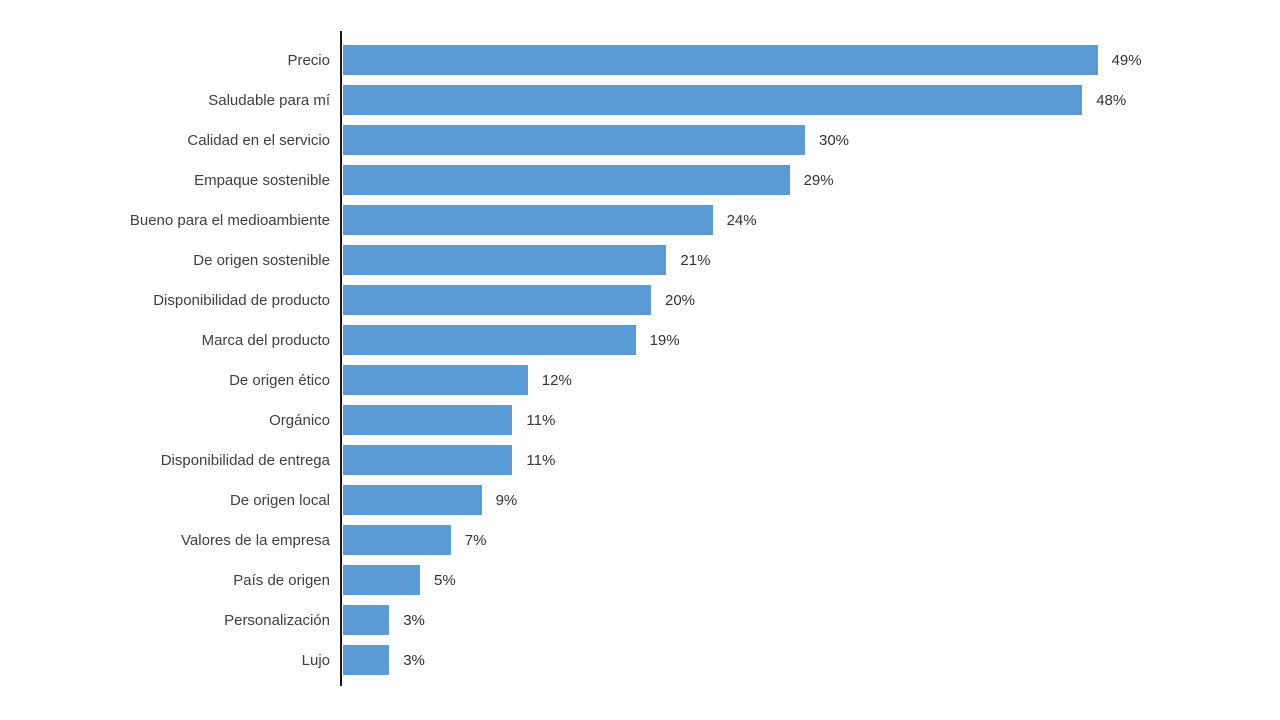  What do you see at coordinates (279, 500) in the screenshot?
I see `category-label: De origen local` at bounding box center [279, 500].